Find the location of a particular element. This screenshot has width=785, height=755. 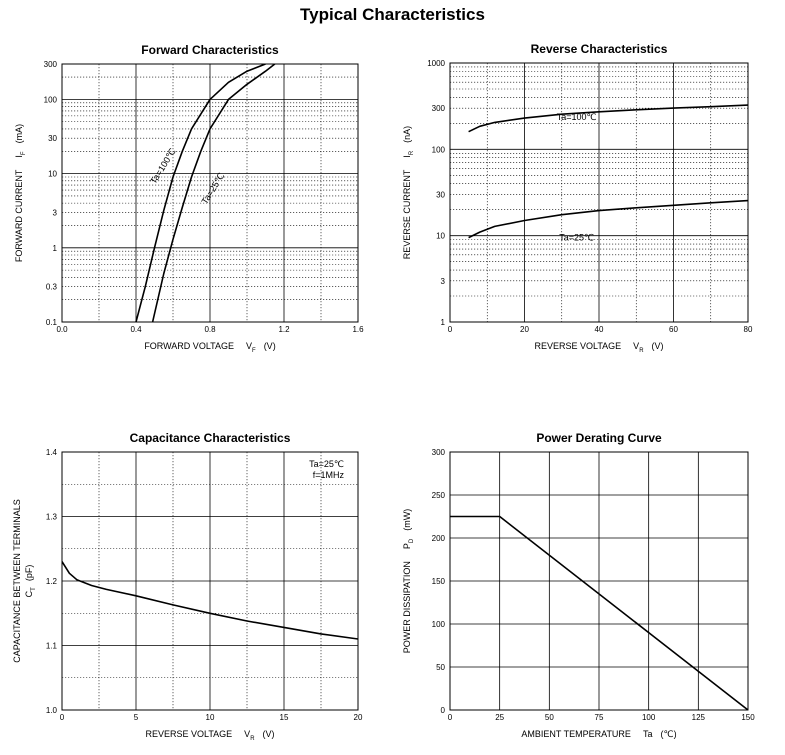

reverse-xtick-label: 20 is located at coordinates (524, 329).